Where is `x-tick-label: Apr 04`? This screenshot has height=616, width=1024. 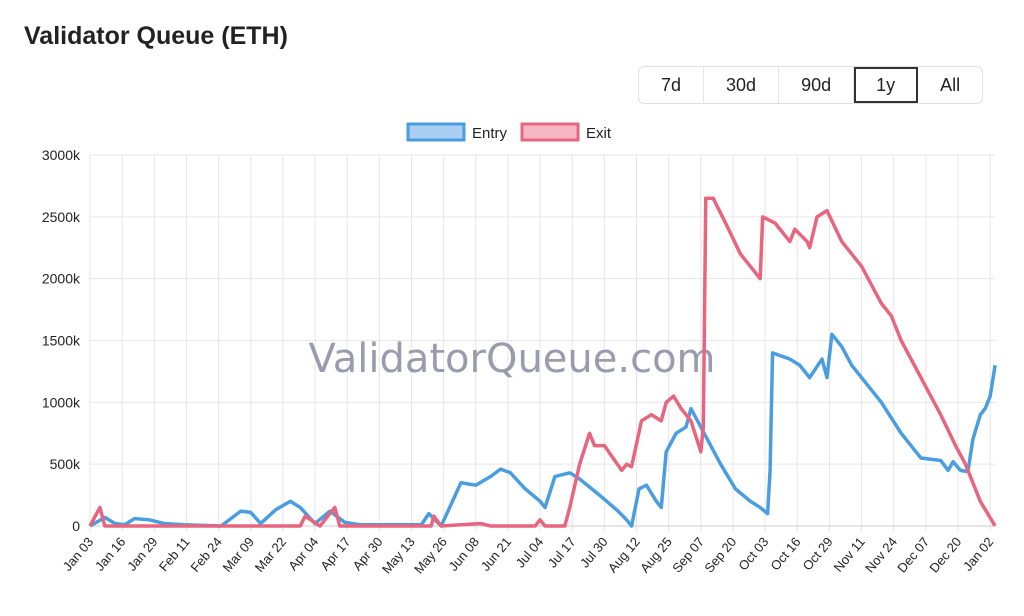
x-tick-label: Apr 04 is located at coordinates (303, 553).